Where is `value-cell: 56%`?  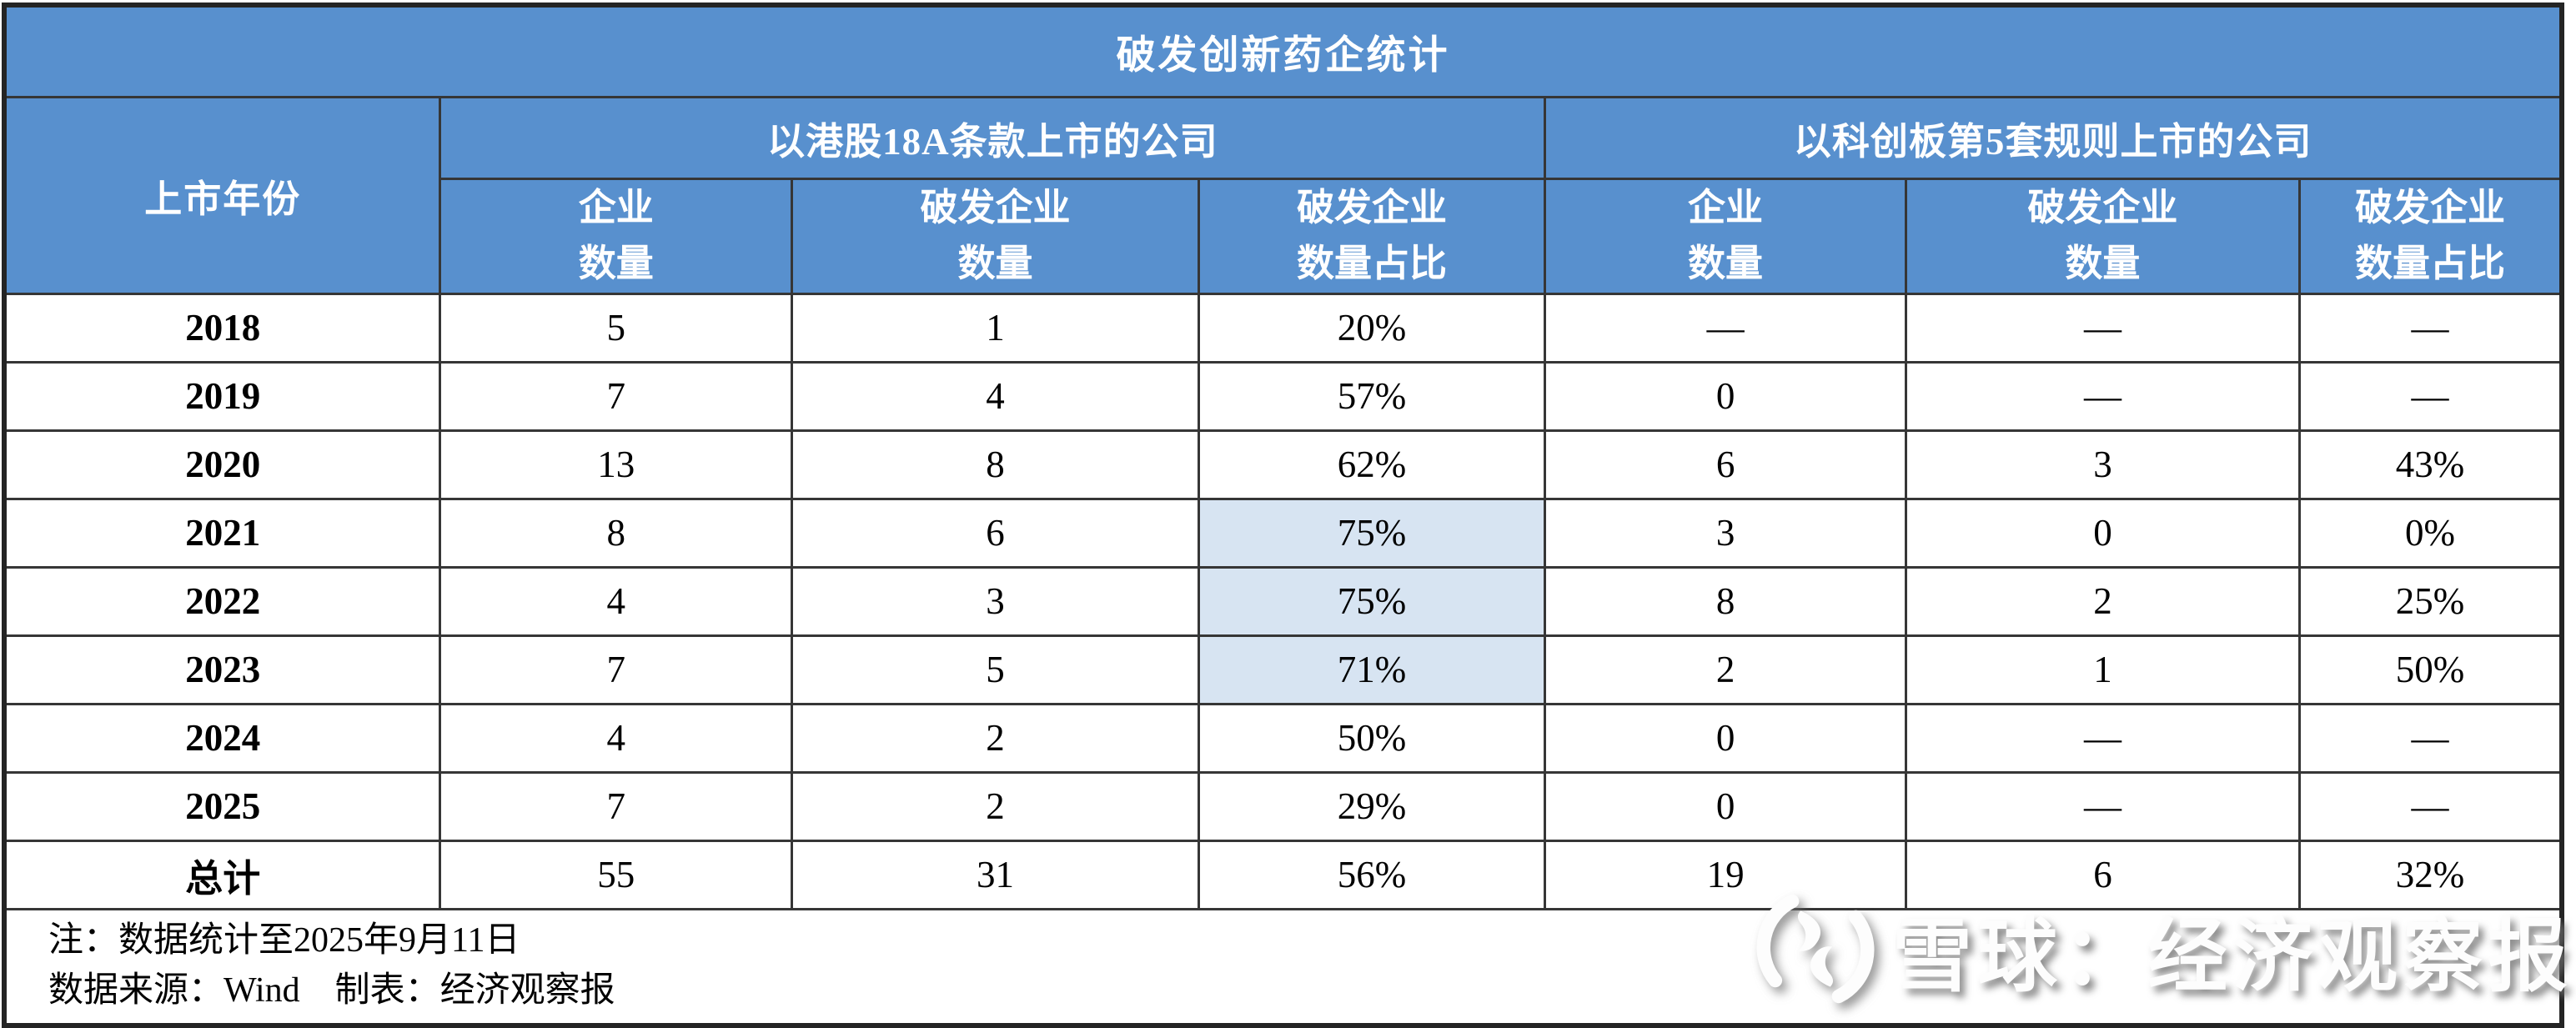 value-cell: 56% is located at coordinates (1372, 875).